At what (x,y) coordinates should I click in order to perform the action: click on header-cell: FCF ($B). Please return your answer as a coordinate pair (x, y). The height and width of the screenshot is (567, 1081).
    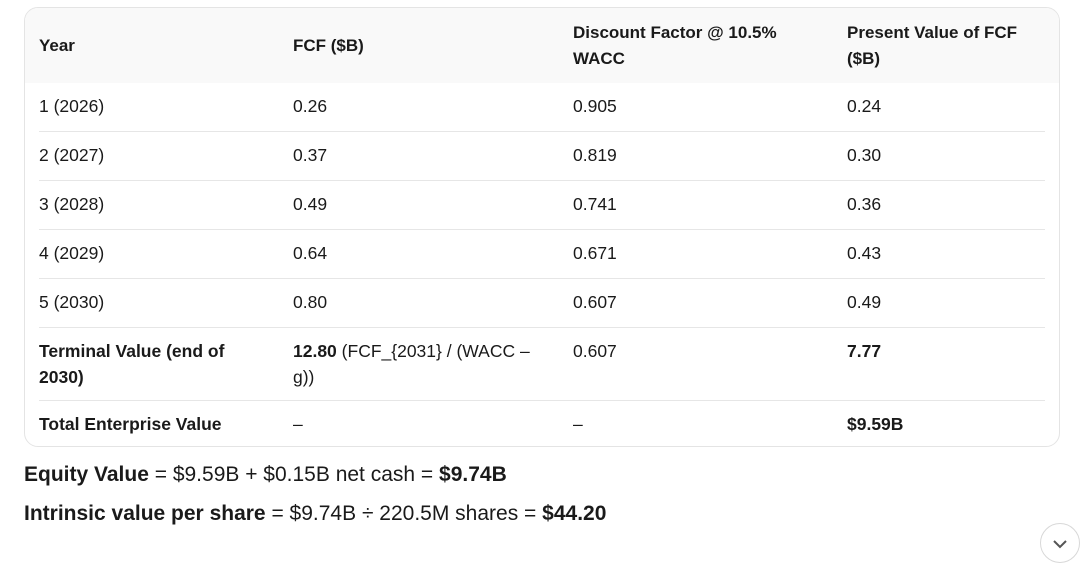
    Looking at the image, I should click on (328, 45).